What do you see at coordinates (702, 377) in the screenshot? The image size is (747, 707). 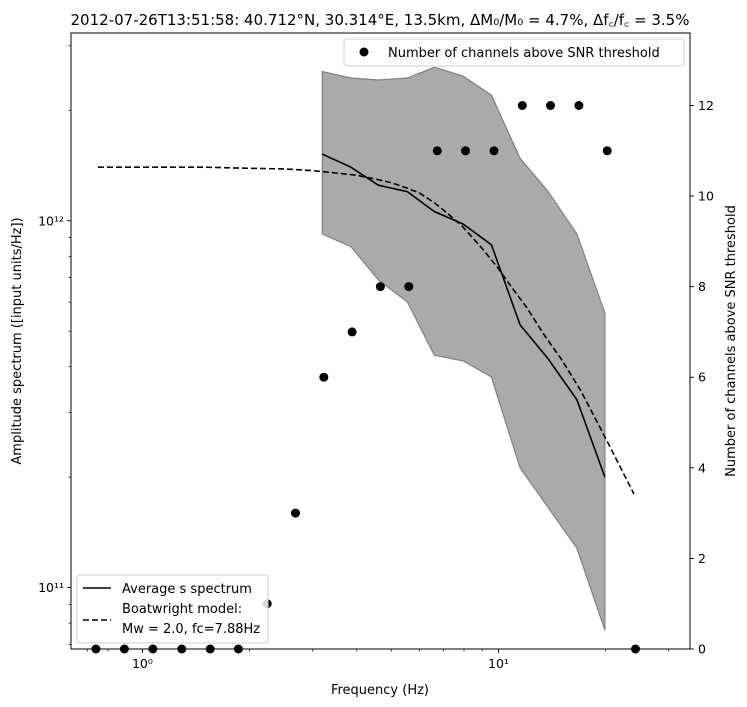 I see `y2-tick-label: 6` at bounding box center [702, 377].